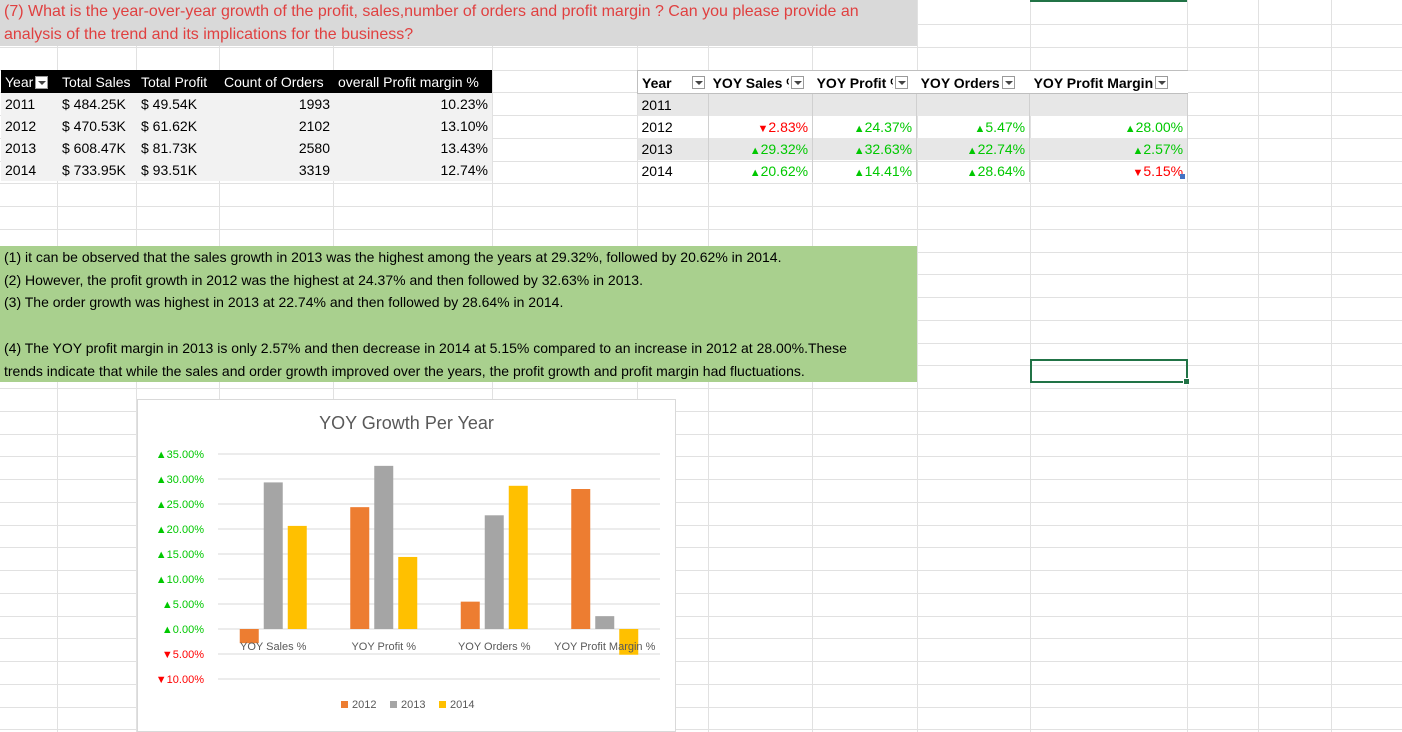 This screenshot has height=732, width=1402. I want to click on x-category-label: YOY Profit Margin %, so click(604, 647).